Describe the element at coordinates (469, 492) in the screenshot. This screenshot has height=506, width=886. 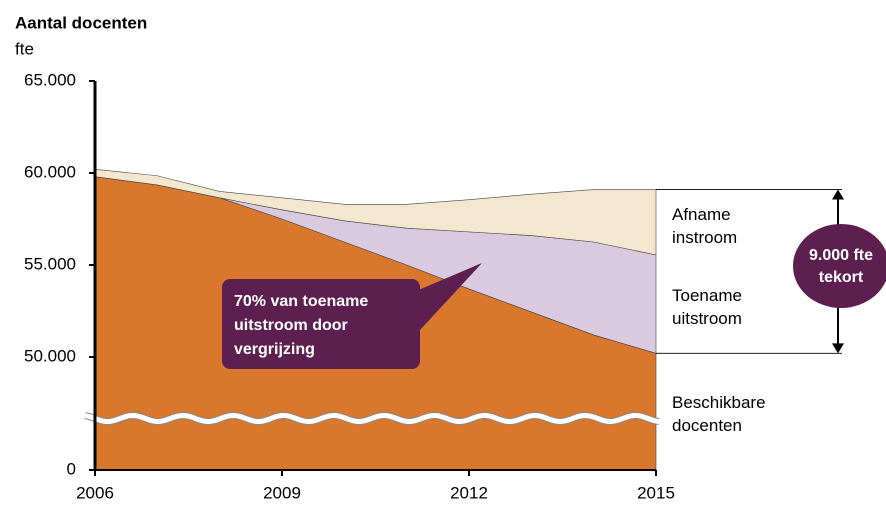
I see `x-tick-label: 2012` at that location.